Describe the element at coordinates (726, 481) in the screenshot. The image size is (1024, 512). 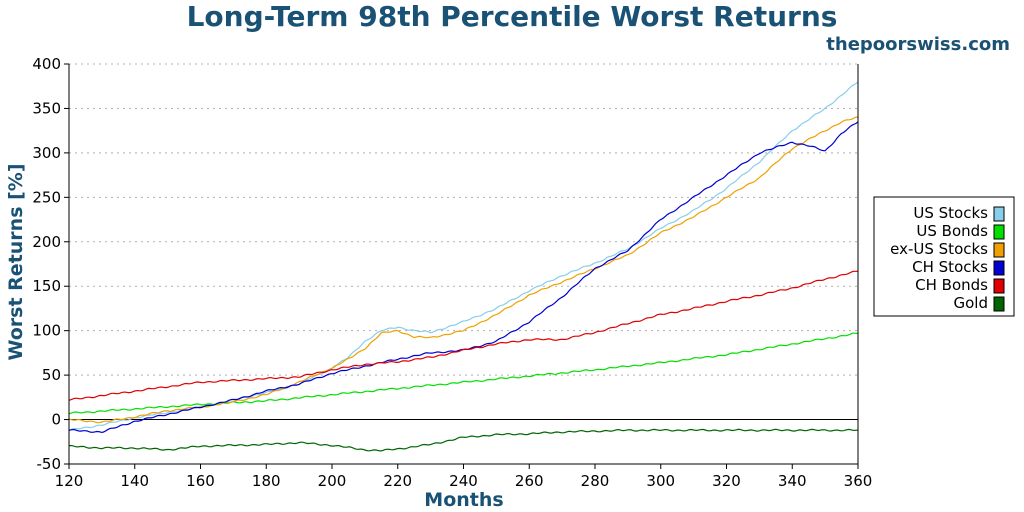
I see `x-tick-label: 320` at that location.